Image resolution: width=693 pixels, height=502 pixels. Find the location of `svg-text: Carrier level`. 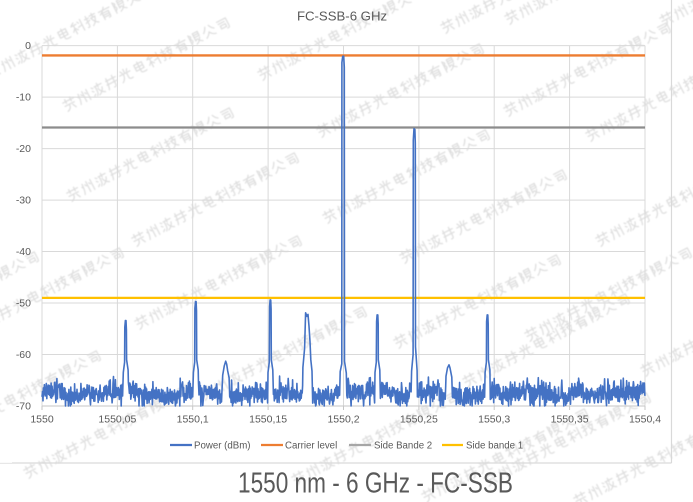

svg-text: Carrier level is located at coordinates (311, 446).